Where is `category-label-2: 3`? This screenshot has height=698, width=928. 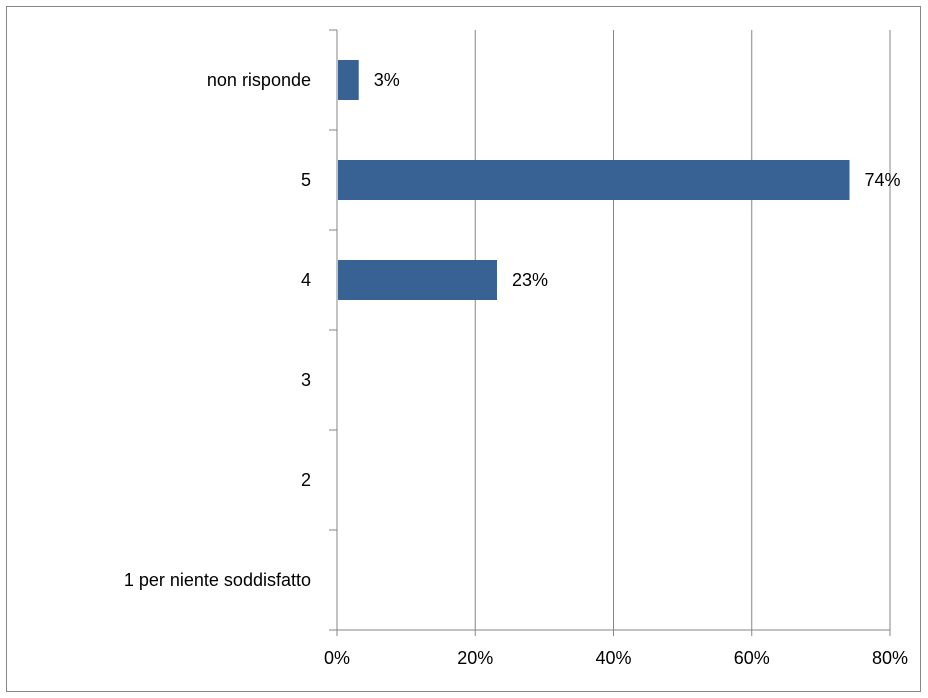
category-label-2: 3 is located at coordinates (306, 380).